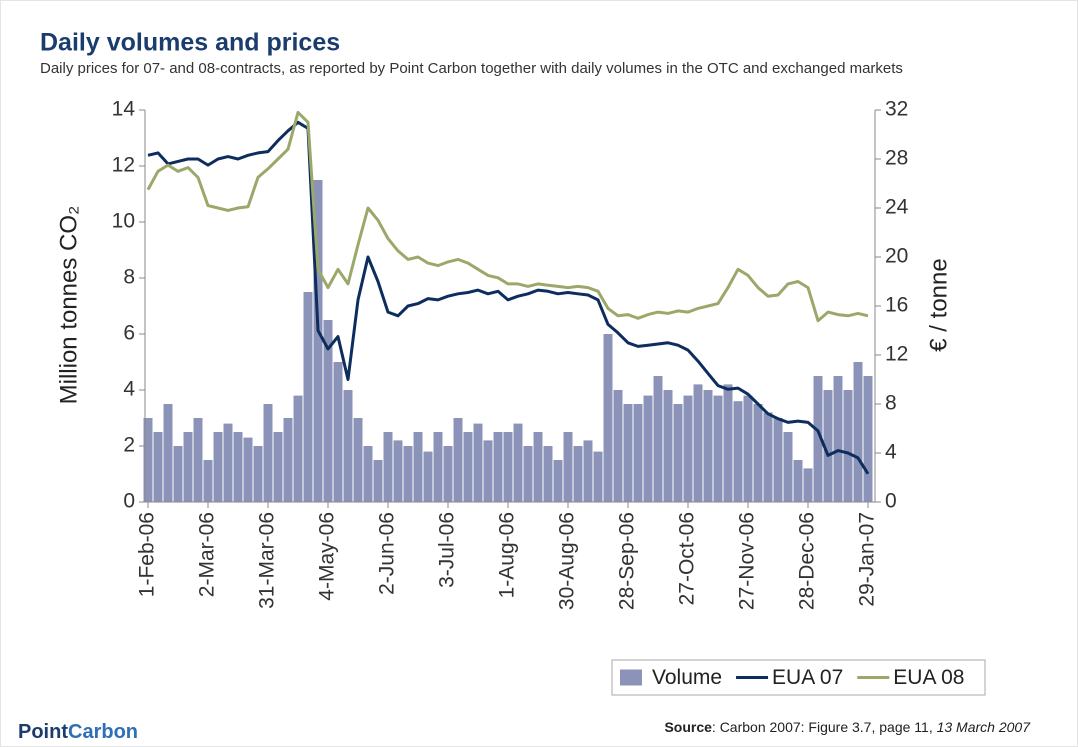 This screenshot has width=1078, height=747. What do you see at coordinates (891, 501) in the screenshot?
I see `y2-tick-label: 0` at bounding box center [891, 501].